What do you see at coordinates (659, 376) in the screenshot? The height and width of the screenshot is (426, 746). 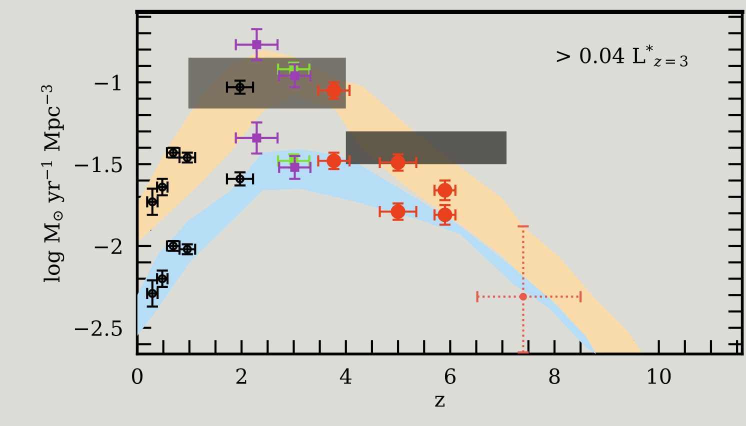 I see `x-tick-label: 10` at bounding box center [659, 376].